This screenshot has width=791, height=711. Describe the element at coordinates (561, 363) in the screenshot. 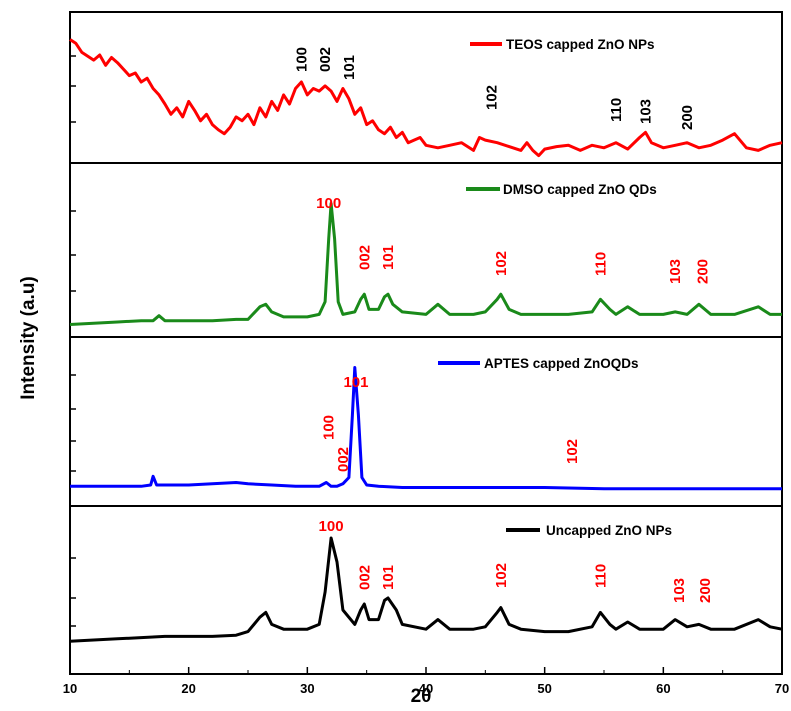

I see `legend-label: APTES capped ZnOQDs` at that location.